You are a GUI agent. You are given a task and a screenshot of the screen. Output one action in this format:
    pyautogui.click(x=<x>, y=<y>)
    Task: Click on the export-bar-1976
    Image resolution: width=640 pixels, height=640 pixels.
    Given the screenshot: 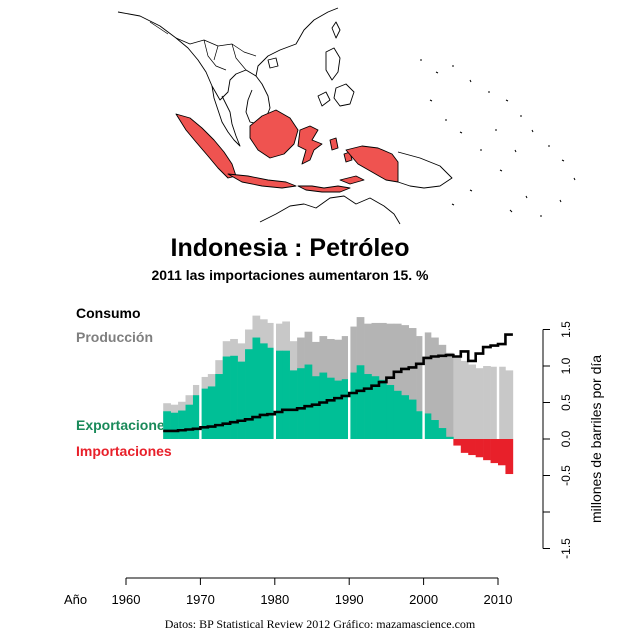 What is the action you would take?
    pyautogui.click(x=249, y=394)
    